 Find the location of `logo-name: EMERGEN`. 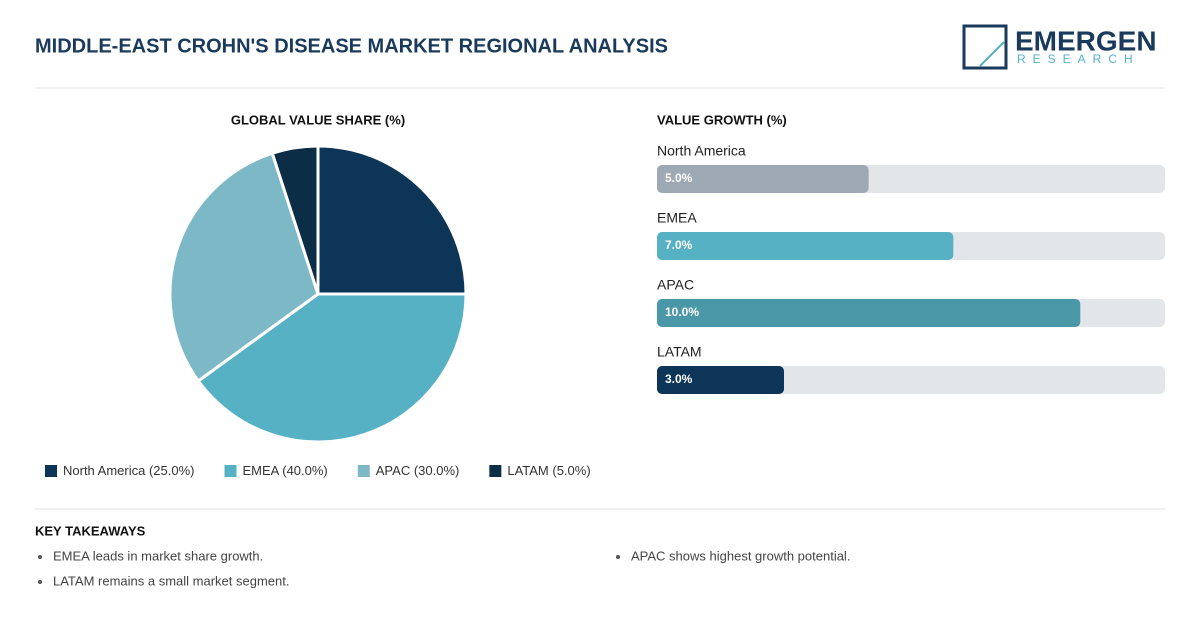

logo-name: EMERGEN is located at coordinates (1086, 40).